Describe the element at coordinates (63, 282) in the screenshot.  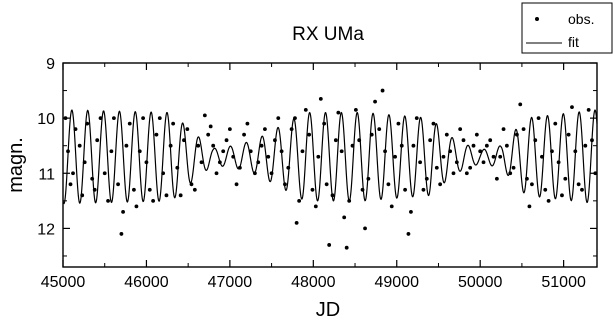
I see `x-tick-label: 45000` at that location.